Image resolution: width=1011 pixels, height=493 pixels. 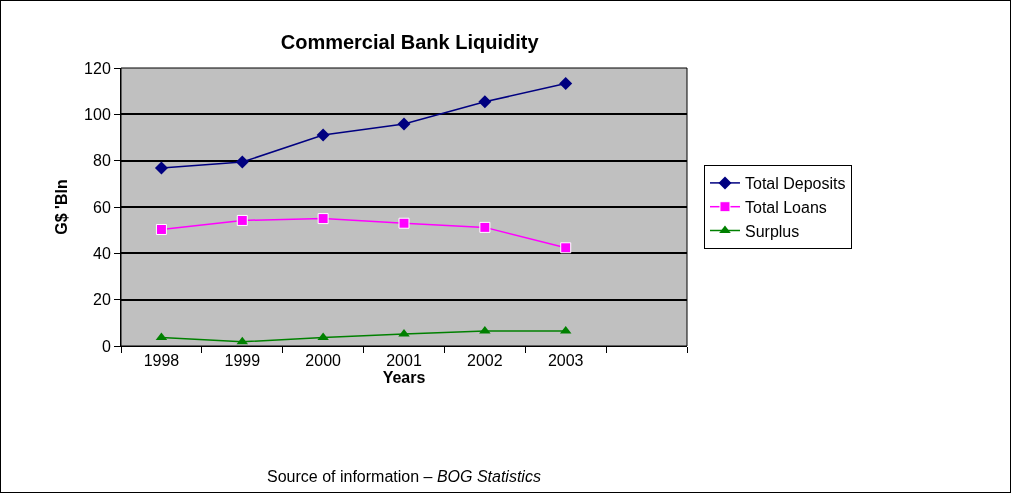 I want to click on y-tick-label: 60, so click(x=102, y=207).